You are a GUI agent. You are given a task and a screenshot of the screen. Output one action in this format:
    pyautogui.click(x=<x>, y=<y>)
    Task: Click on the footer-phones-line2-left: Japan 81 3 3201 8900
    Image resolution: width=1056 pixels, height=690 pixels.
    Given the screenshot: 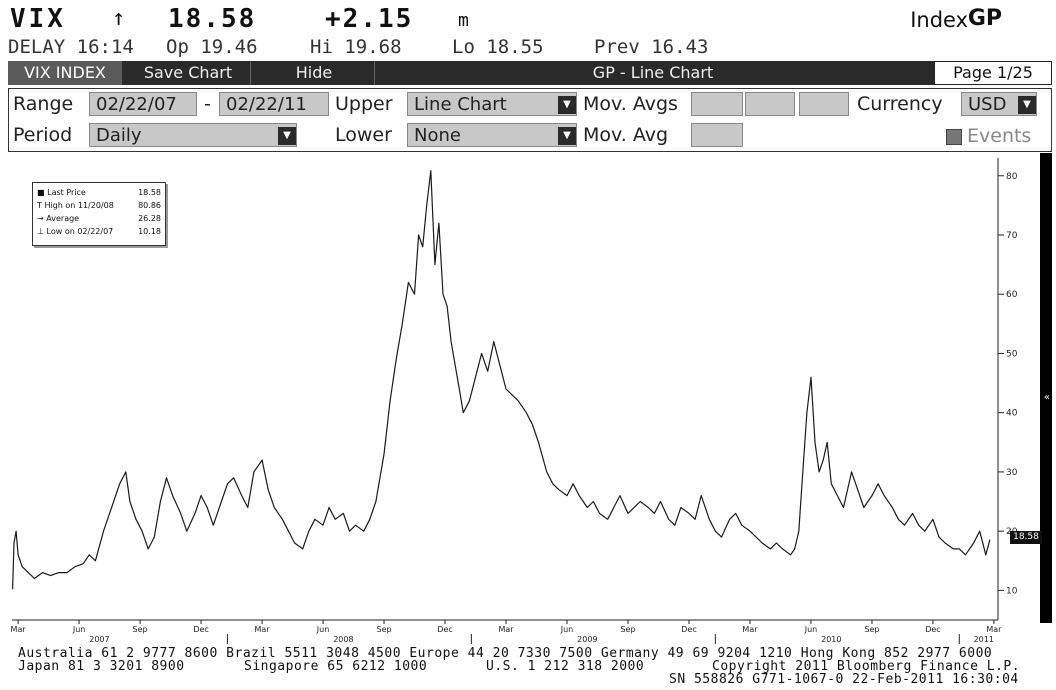 What is the action you would take?
    pyautogui.click(x=101, y=666)
    